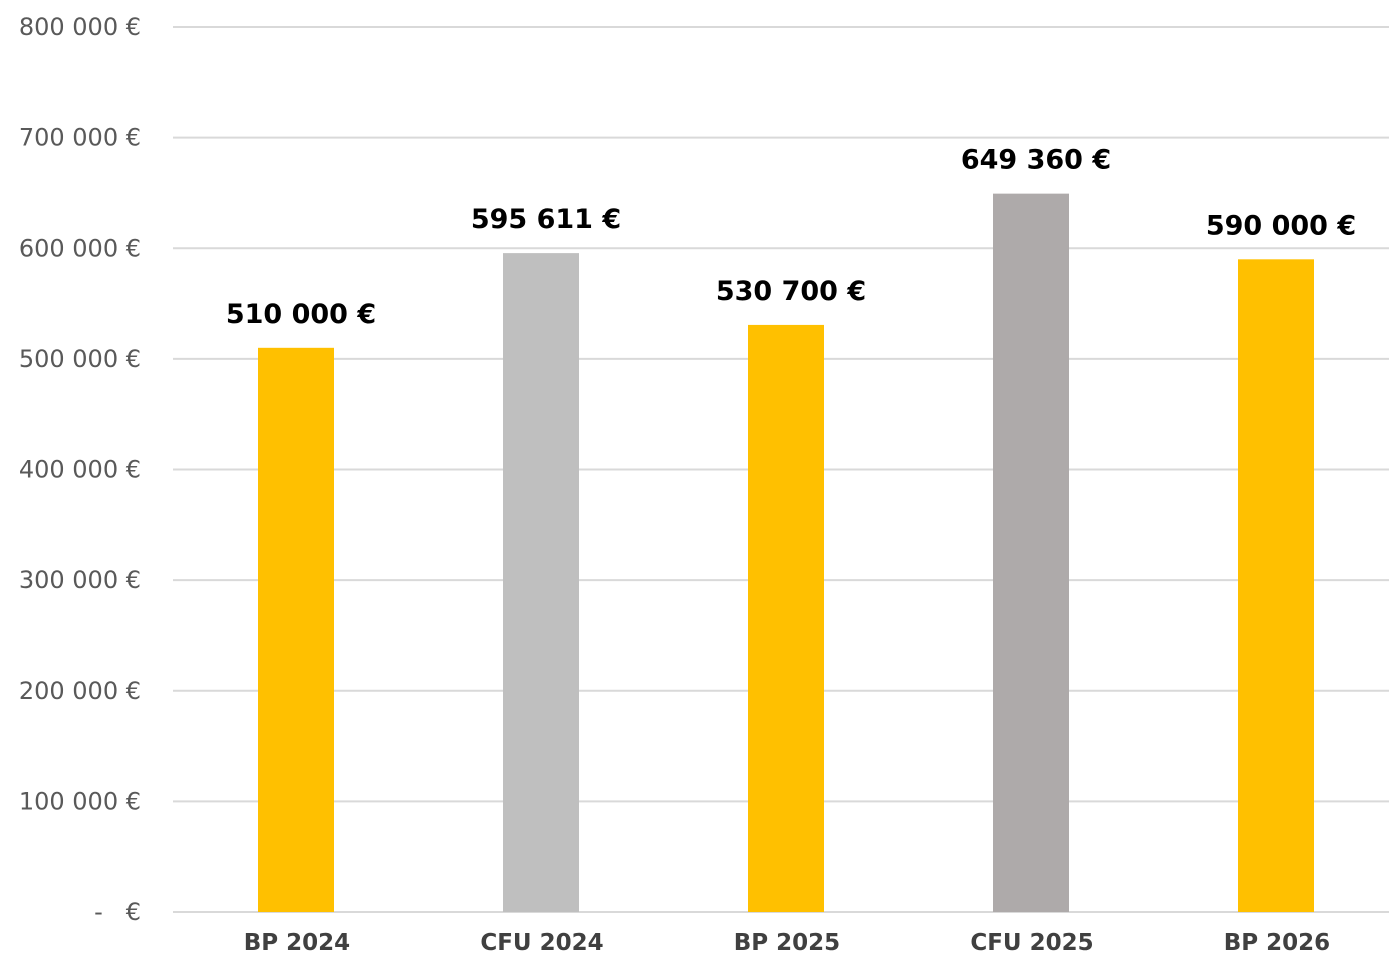 The height and width of the screenshot is (954, 1389). Describe the element at coordinates (80, 580) in the screenshot. I see `y-tick-label: 300 000 €` at that location.